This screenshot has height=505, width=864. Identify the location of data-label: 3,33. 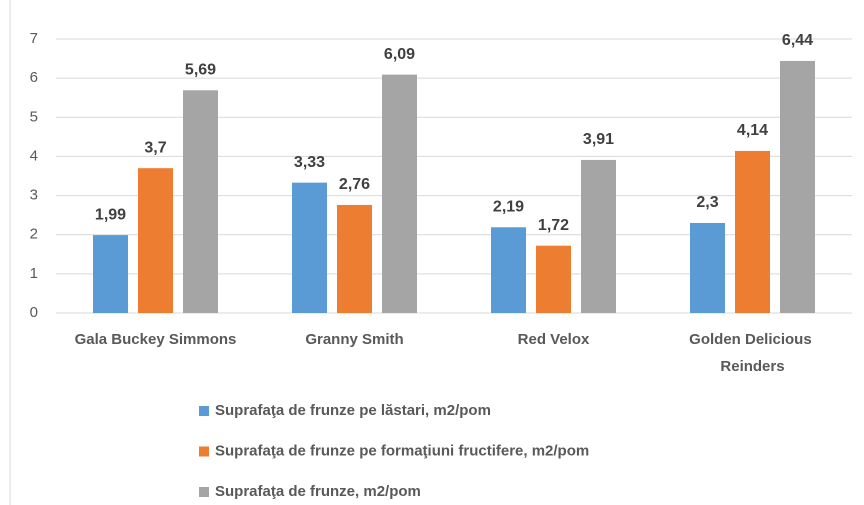
(309, 162).